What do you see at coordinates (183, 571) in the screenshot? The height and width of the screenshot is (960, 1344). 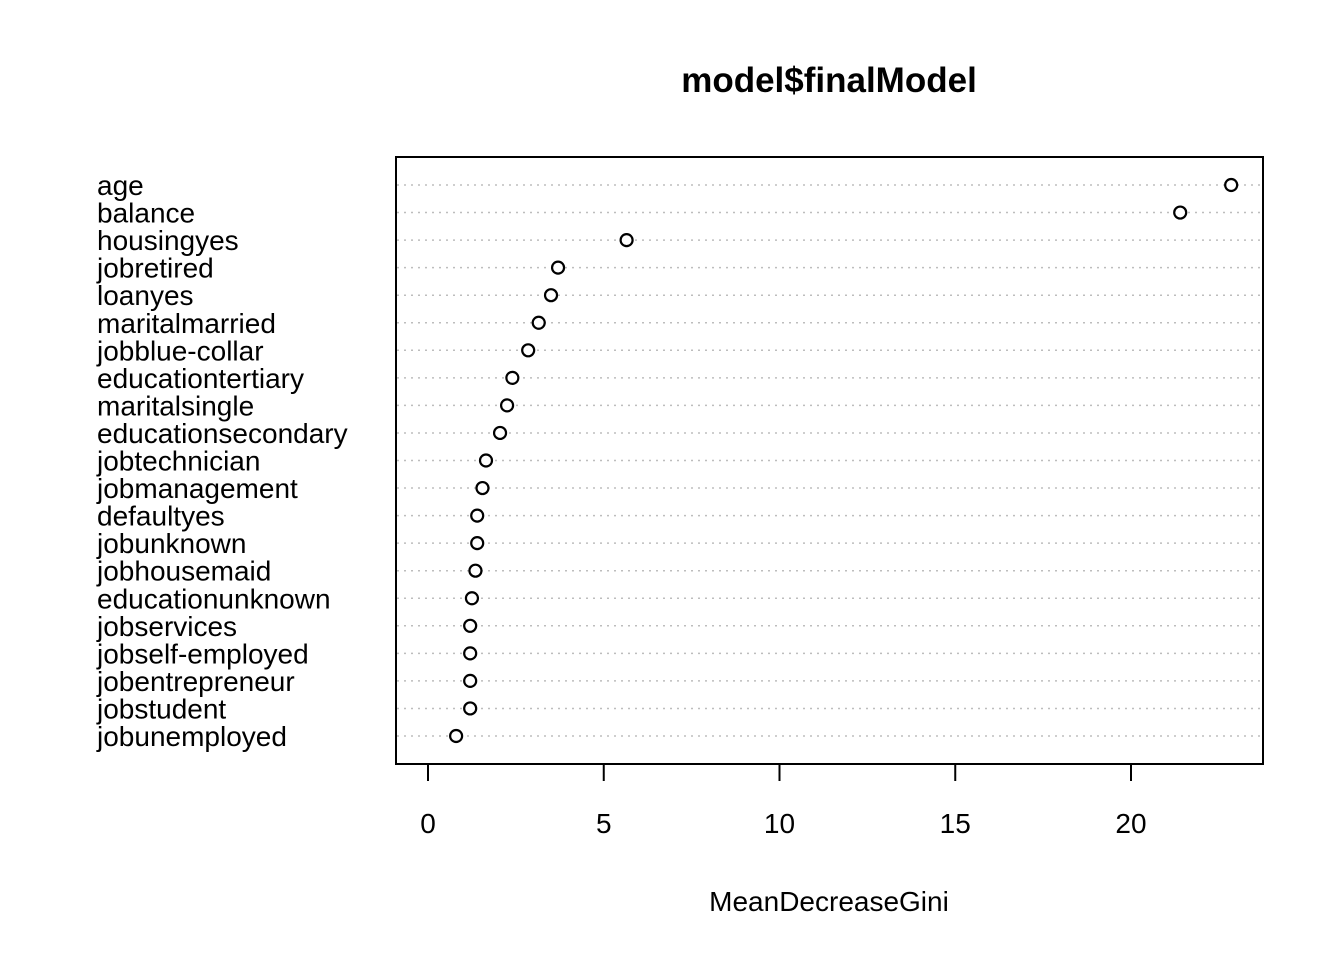 I see `variable-label-jobhousemaid: jobhousemaid` at bounding box center [183, 571].